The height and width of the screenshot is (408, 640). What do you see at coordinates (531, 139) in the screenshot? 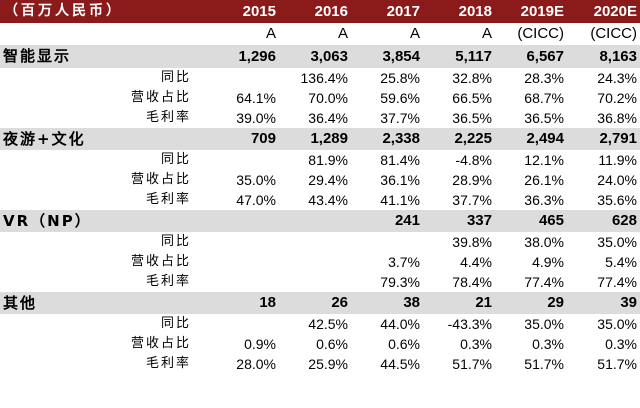
I see `segment-value: 2,494` at bounding box center [531, 139].